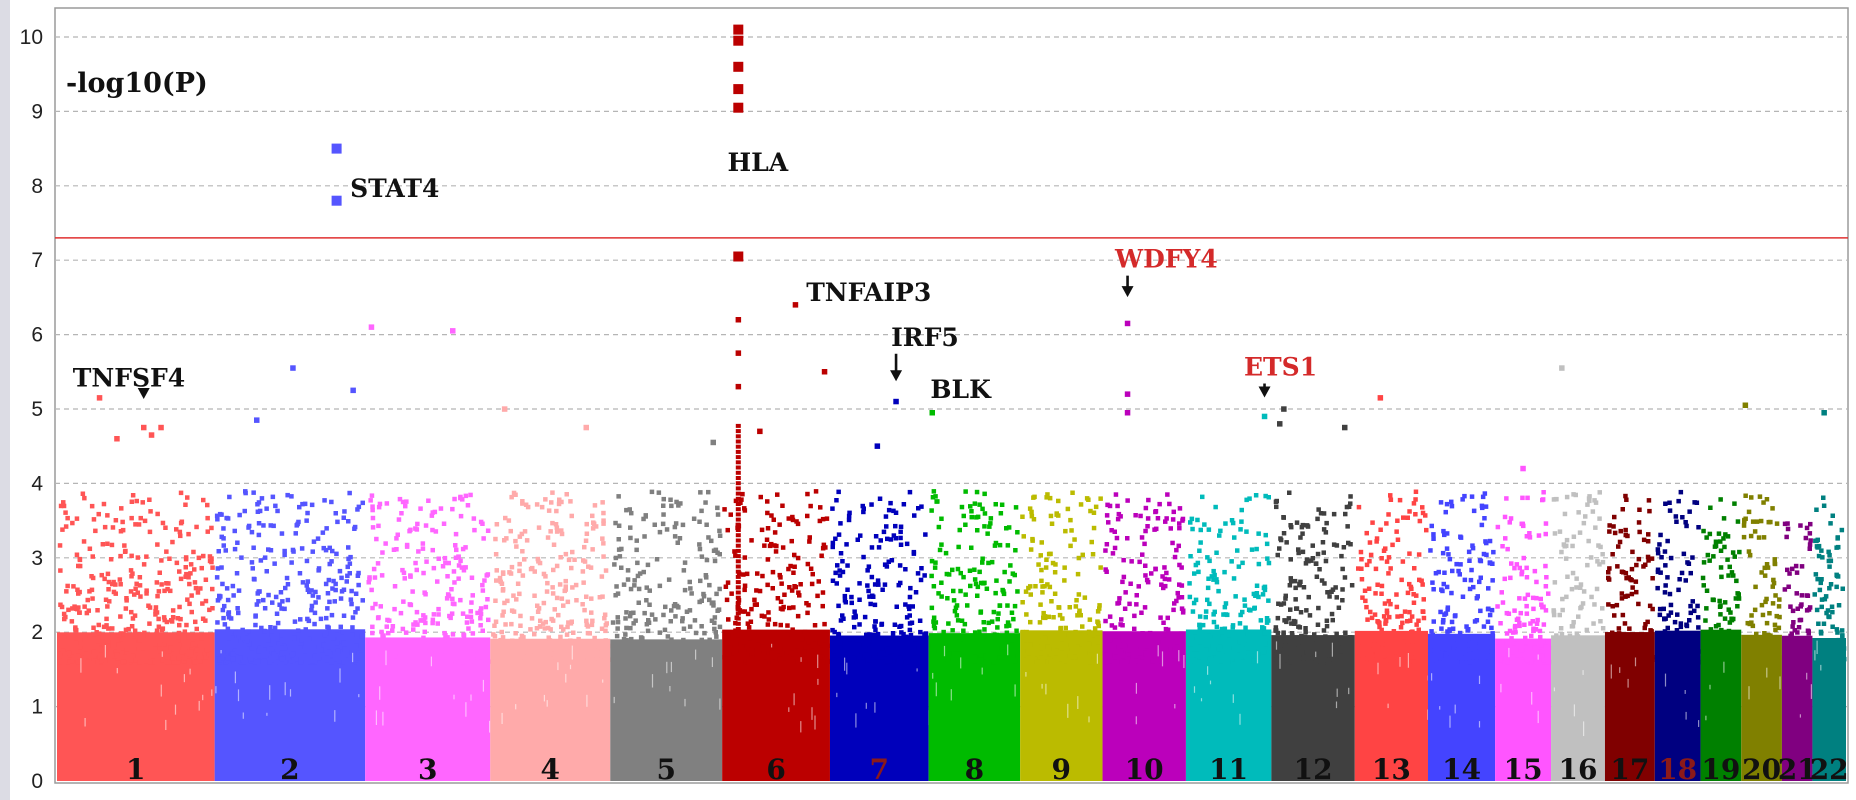 The width and height of the screenshot is (1856, 800). What do you see at coordinates (427, 769) in the screenshot?
I see `chromosome-label-3: 3` at bounding box center [427, 769].